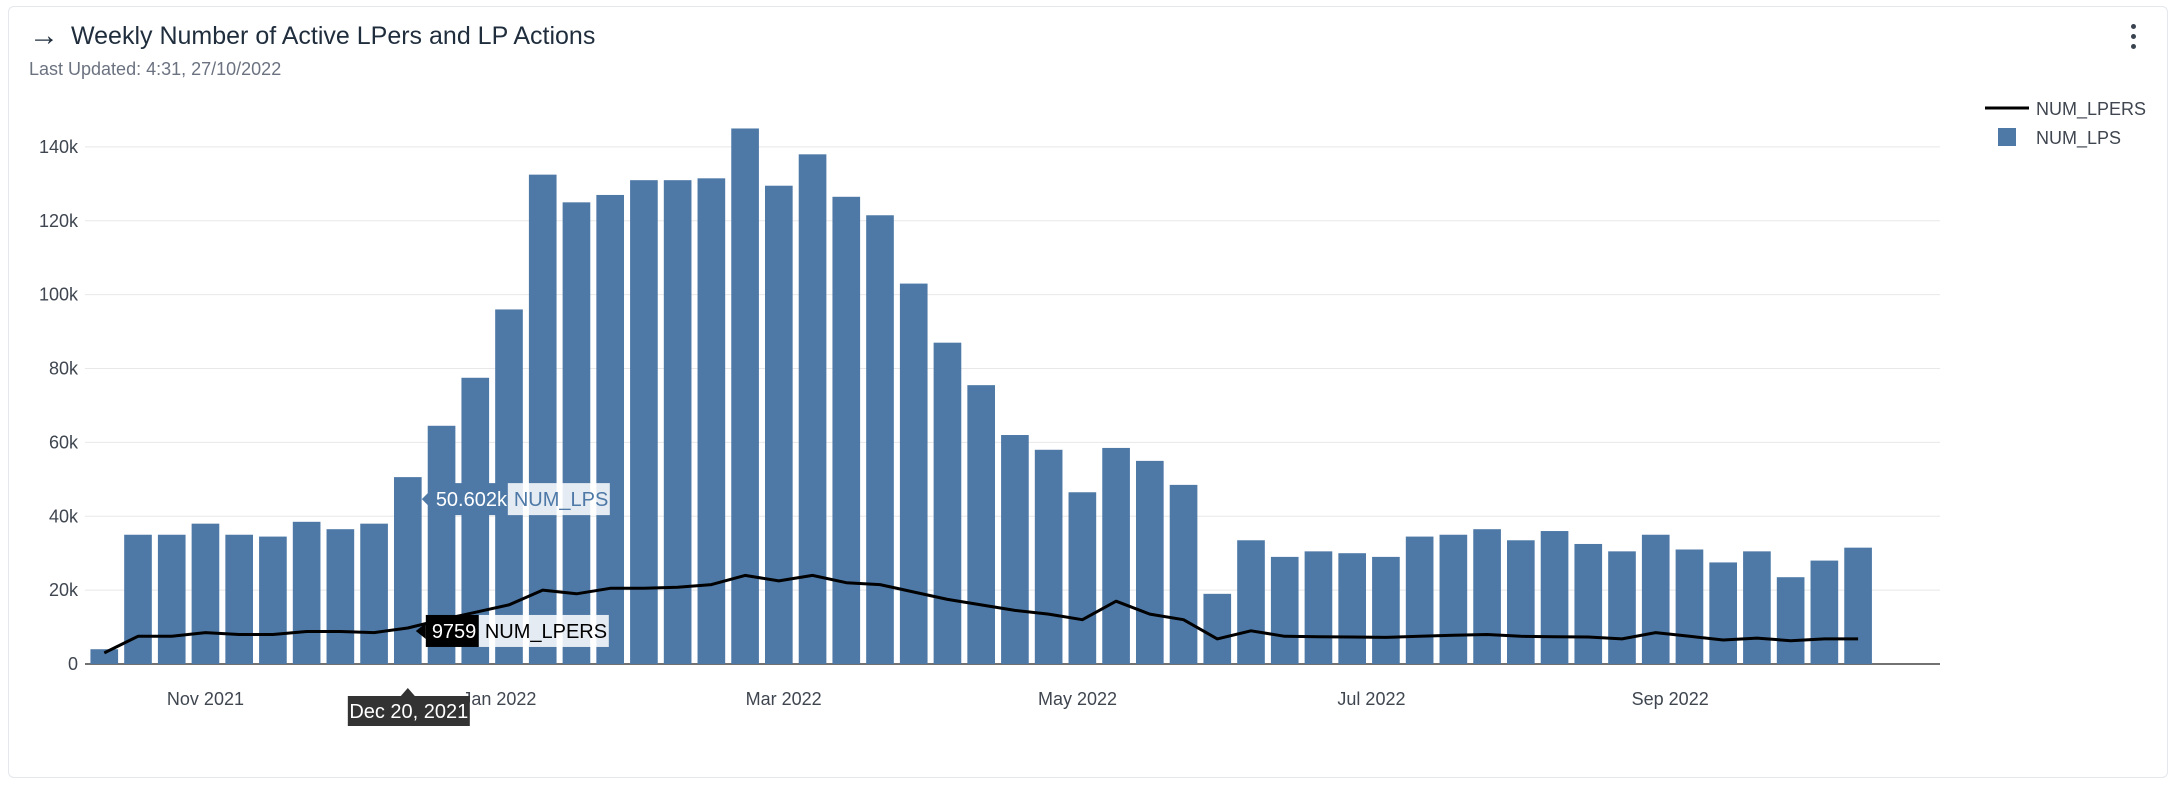 This screenshot has height=789, width=2176. What do you see at coordinates (64, 442) in the screenshot?
I see `y-tick-label: 60k` at bounding box center [64, 442].